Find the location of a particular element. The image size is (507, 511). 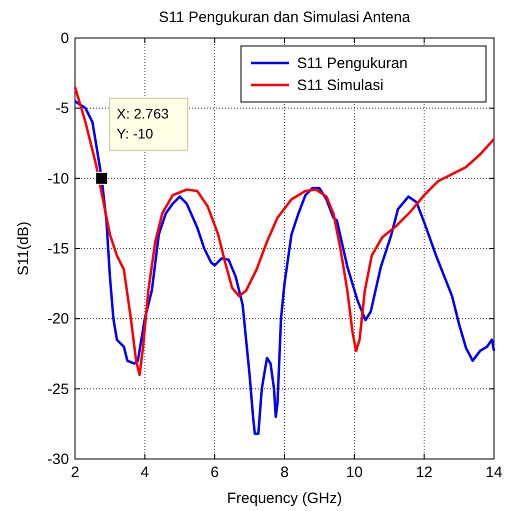

legend-label: S11 Pengukuran is located at coordinates (352, 63).